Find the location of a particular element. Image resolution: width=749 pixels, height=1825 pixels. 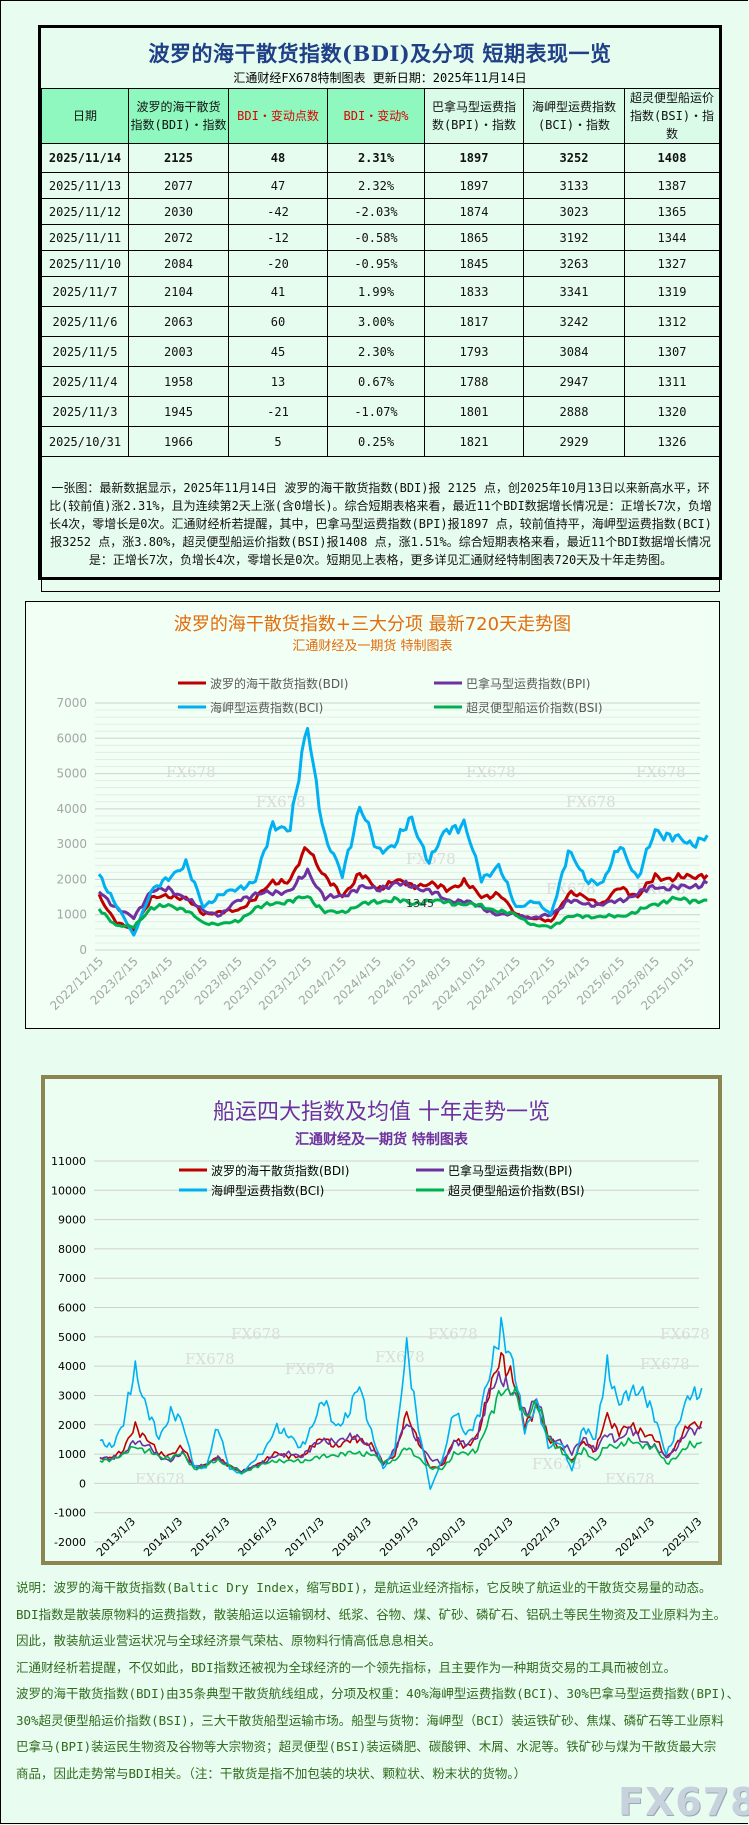

x-tick-label: 2023/1/3 is located at coordinates (588, 1537).